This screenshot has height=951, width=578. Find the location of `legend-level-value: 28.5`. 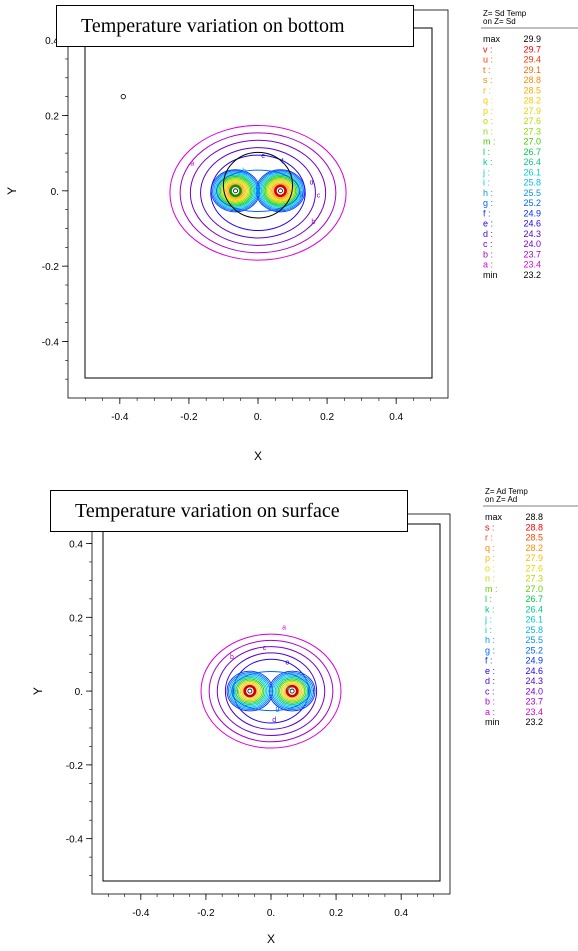

legend-level-value: 28.5 is located at coordinates (532, 90).